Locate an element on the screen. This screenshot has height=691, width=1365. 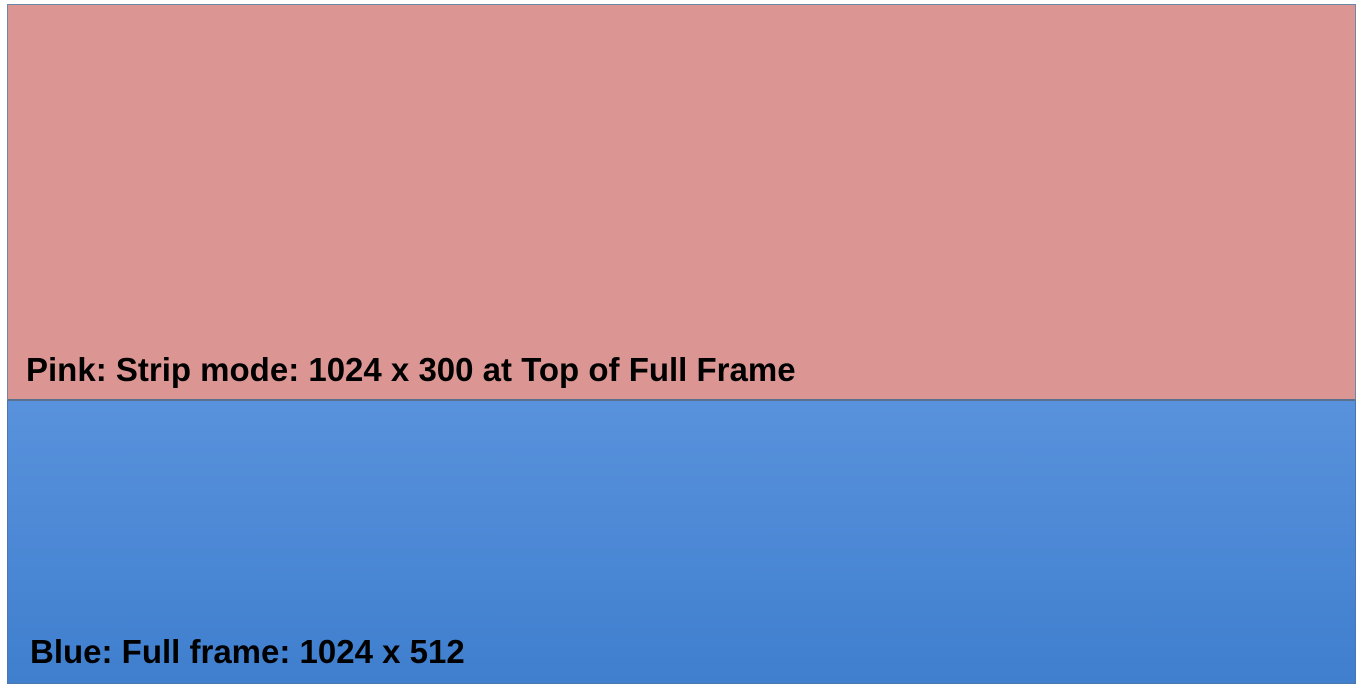
full-frame-label: Blue: Full frame: 1024 x 512 is located at coordinates (247, 651).